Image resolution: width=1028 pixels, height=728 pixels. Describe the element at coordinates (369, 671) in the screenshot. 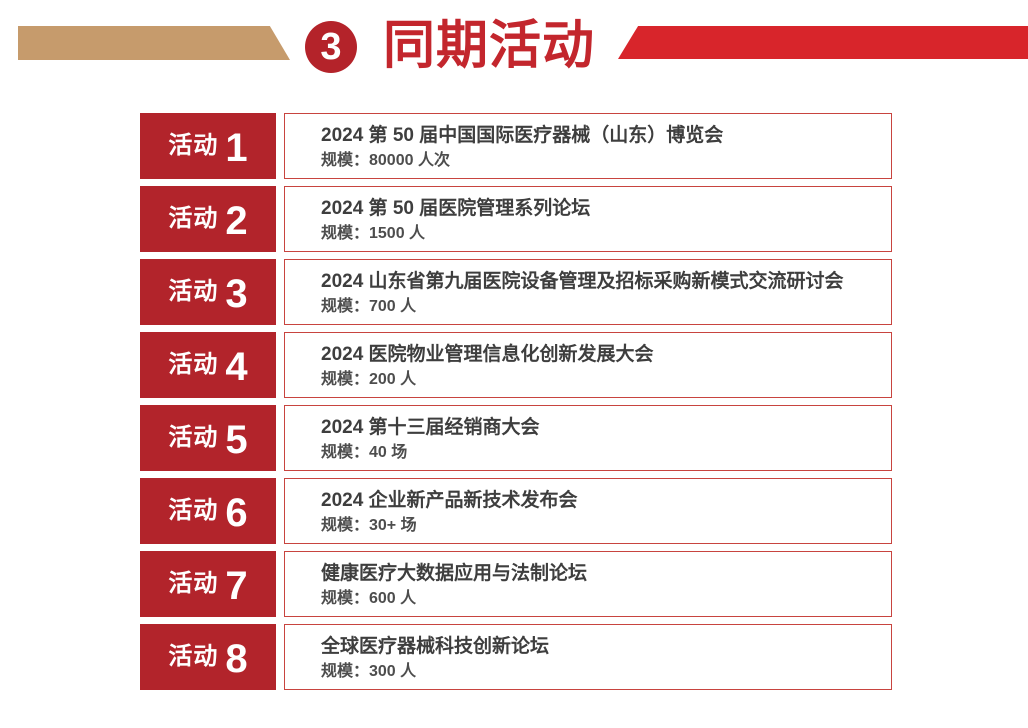

I see `activity-scale: 规模：300 人` at that location.